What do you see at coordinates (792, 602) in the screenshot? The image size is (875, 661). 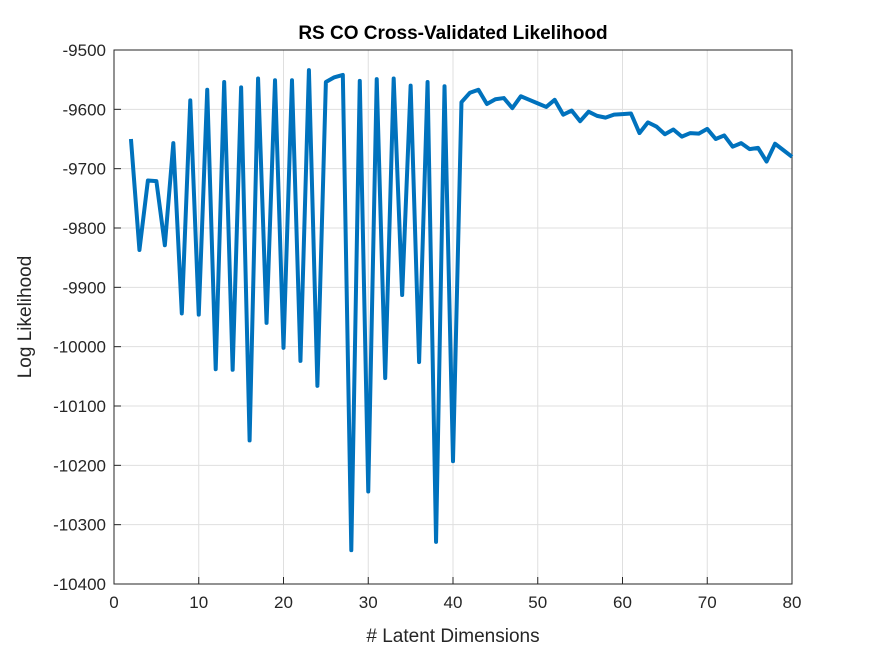 I see `x-tick-label: 80` at bounding box center [792, 602].